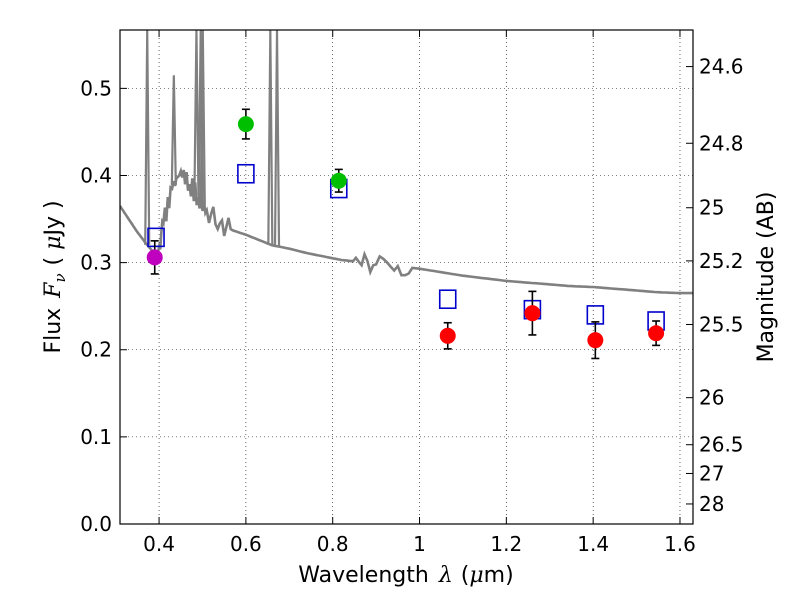 Image resolution: width=800 pixels, height=600 pixels. What do you see at coordinates (96, 437) in the screenshot?
I see `y-tick-label: 0.1` at bounding box center [96, 437].